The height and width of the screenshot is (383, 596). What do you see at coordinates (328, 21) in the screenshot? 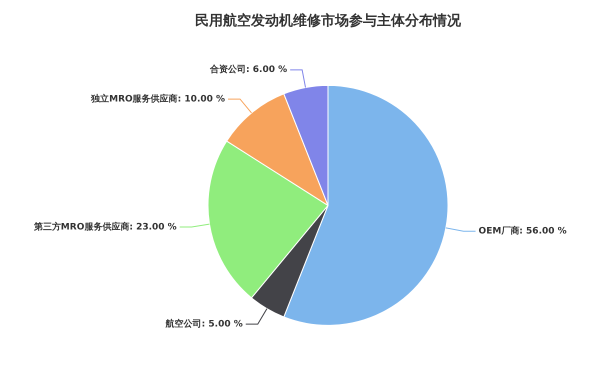
I see `chart-title: 民用航空发动机维修市场参与主体分布情况` at bounding box center [328, 21].